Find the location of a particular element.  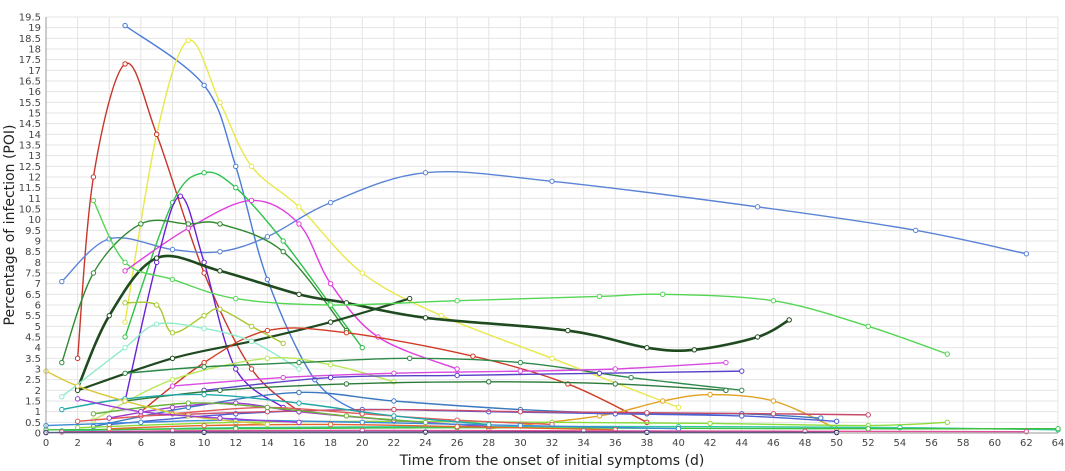

x-tick-label: 6 is located at coordinates (141, 443).